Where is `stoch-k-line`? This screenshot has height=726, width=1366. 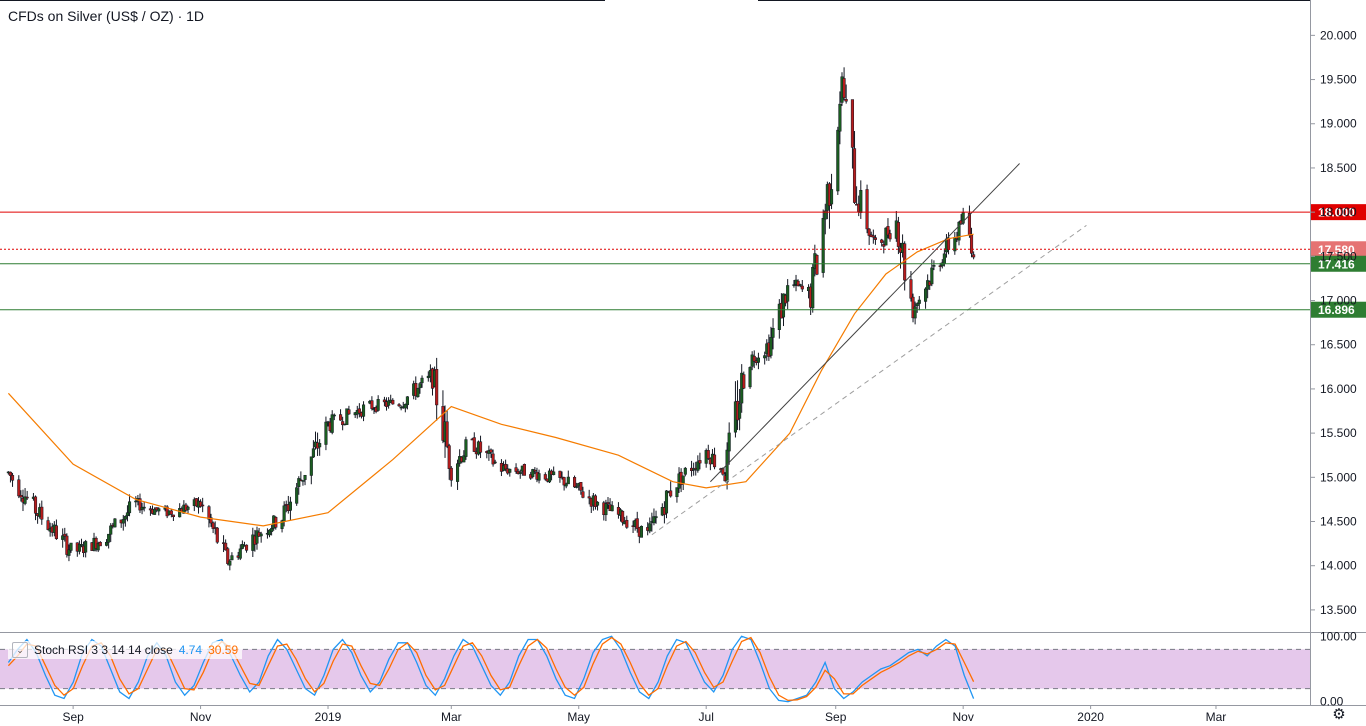 stoch-k-line is located at coordinates (491, 669).